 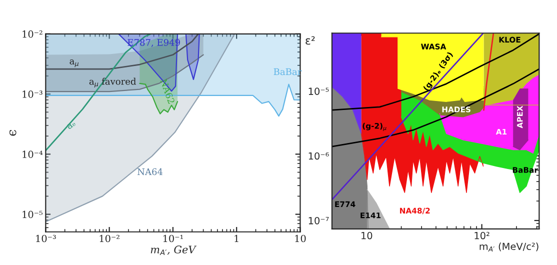 I want to click on x-tick-label: 10⁻¹, so click(x=173, y=238).